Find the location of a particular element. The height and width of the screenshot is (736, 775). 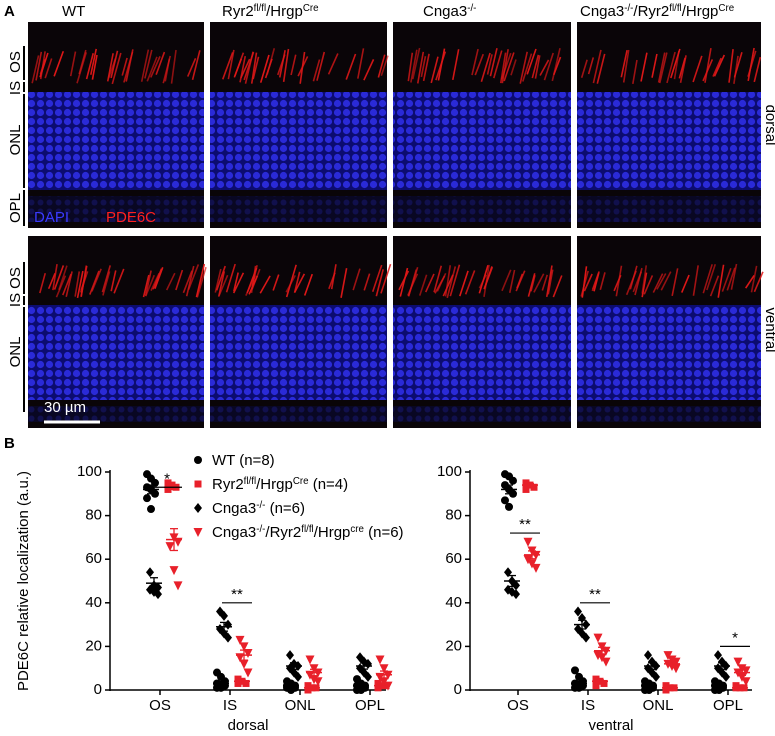

legend-entry: Ryr2fl/fl/HrgpCre (n=4) is located at coordinates (280, 485).